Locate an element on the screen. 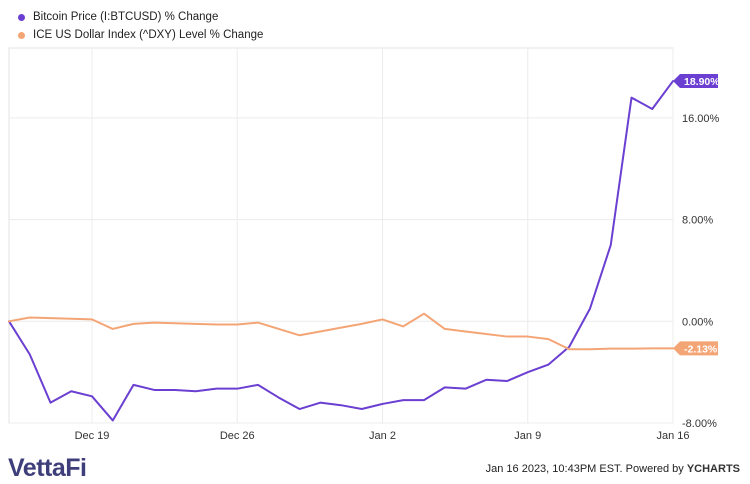 The width and height of the screenshot is (750, 484). y-tick-label: 0.00% is located at coordinates (697, 322).